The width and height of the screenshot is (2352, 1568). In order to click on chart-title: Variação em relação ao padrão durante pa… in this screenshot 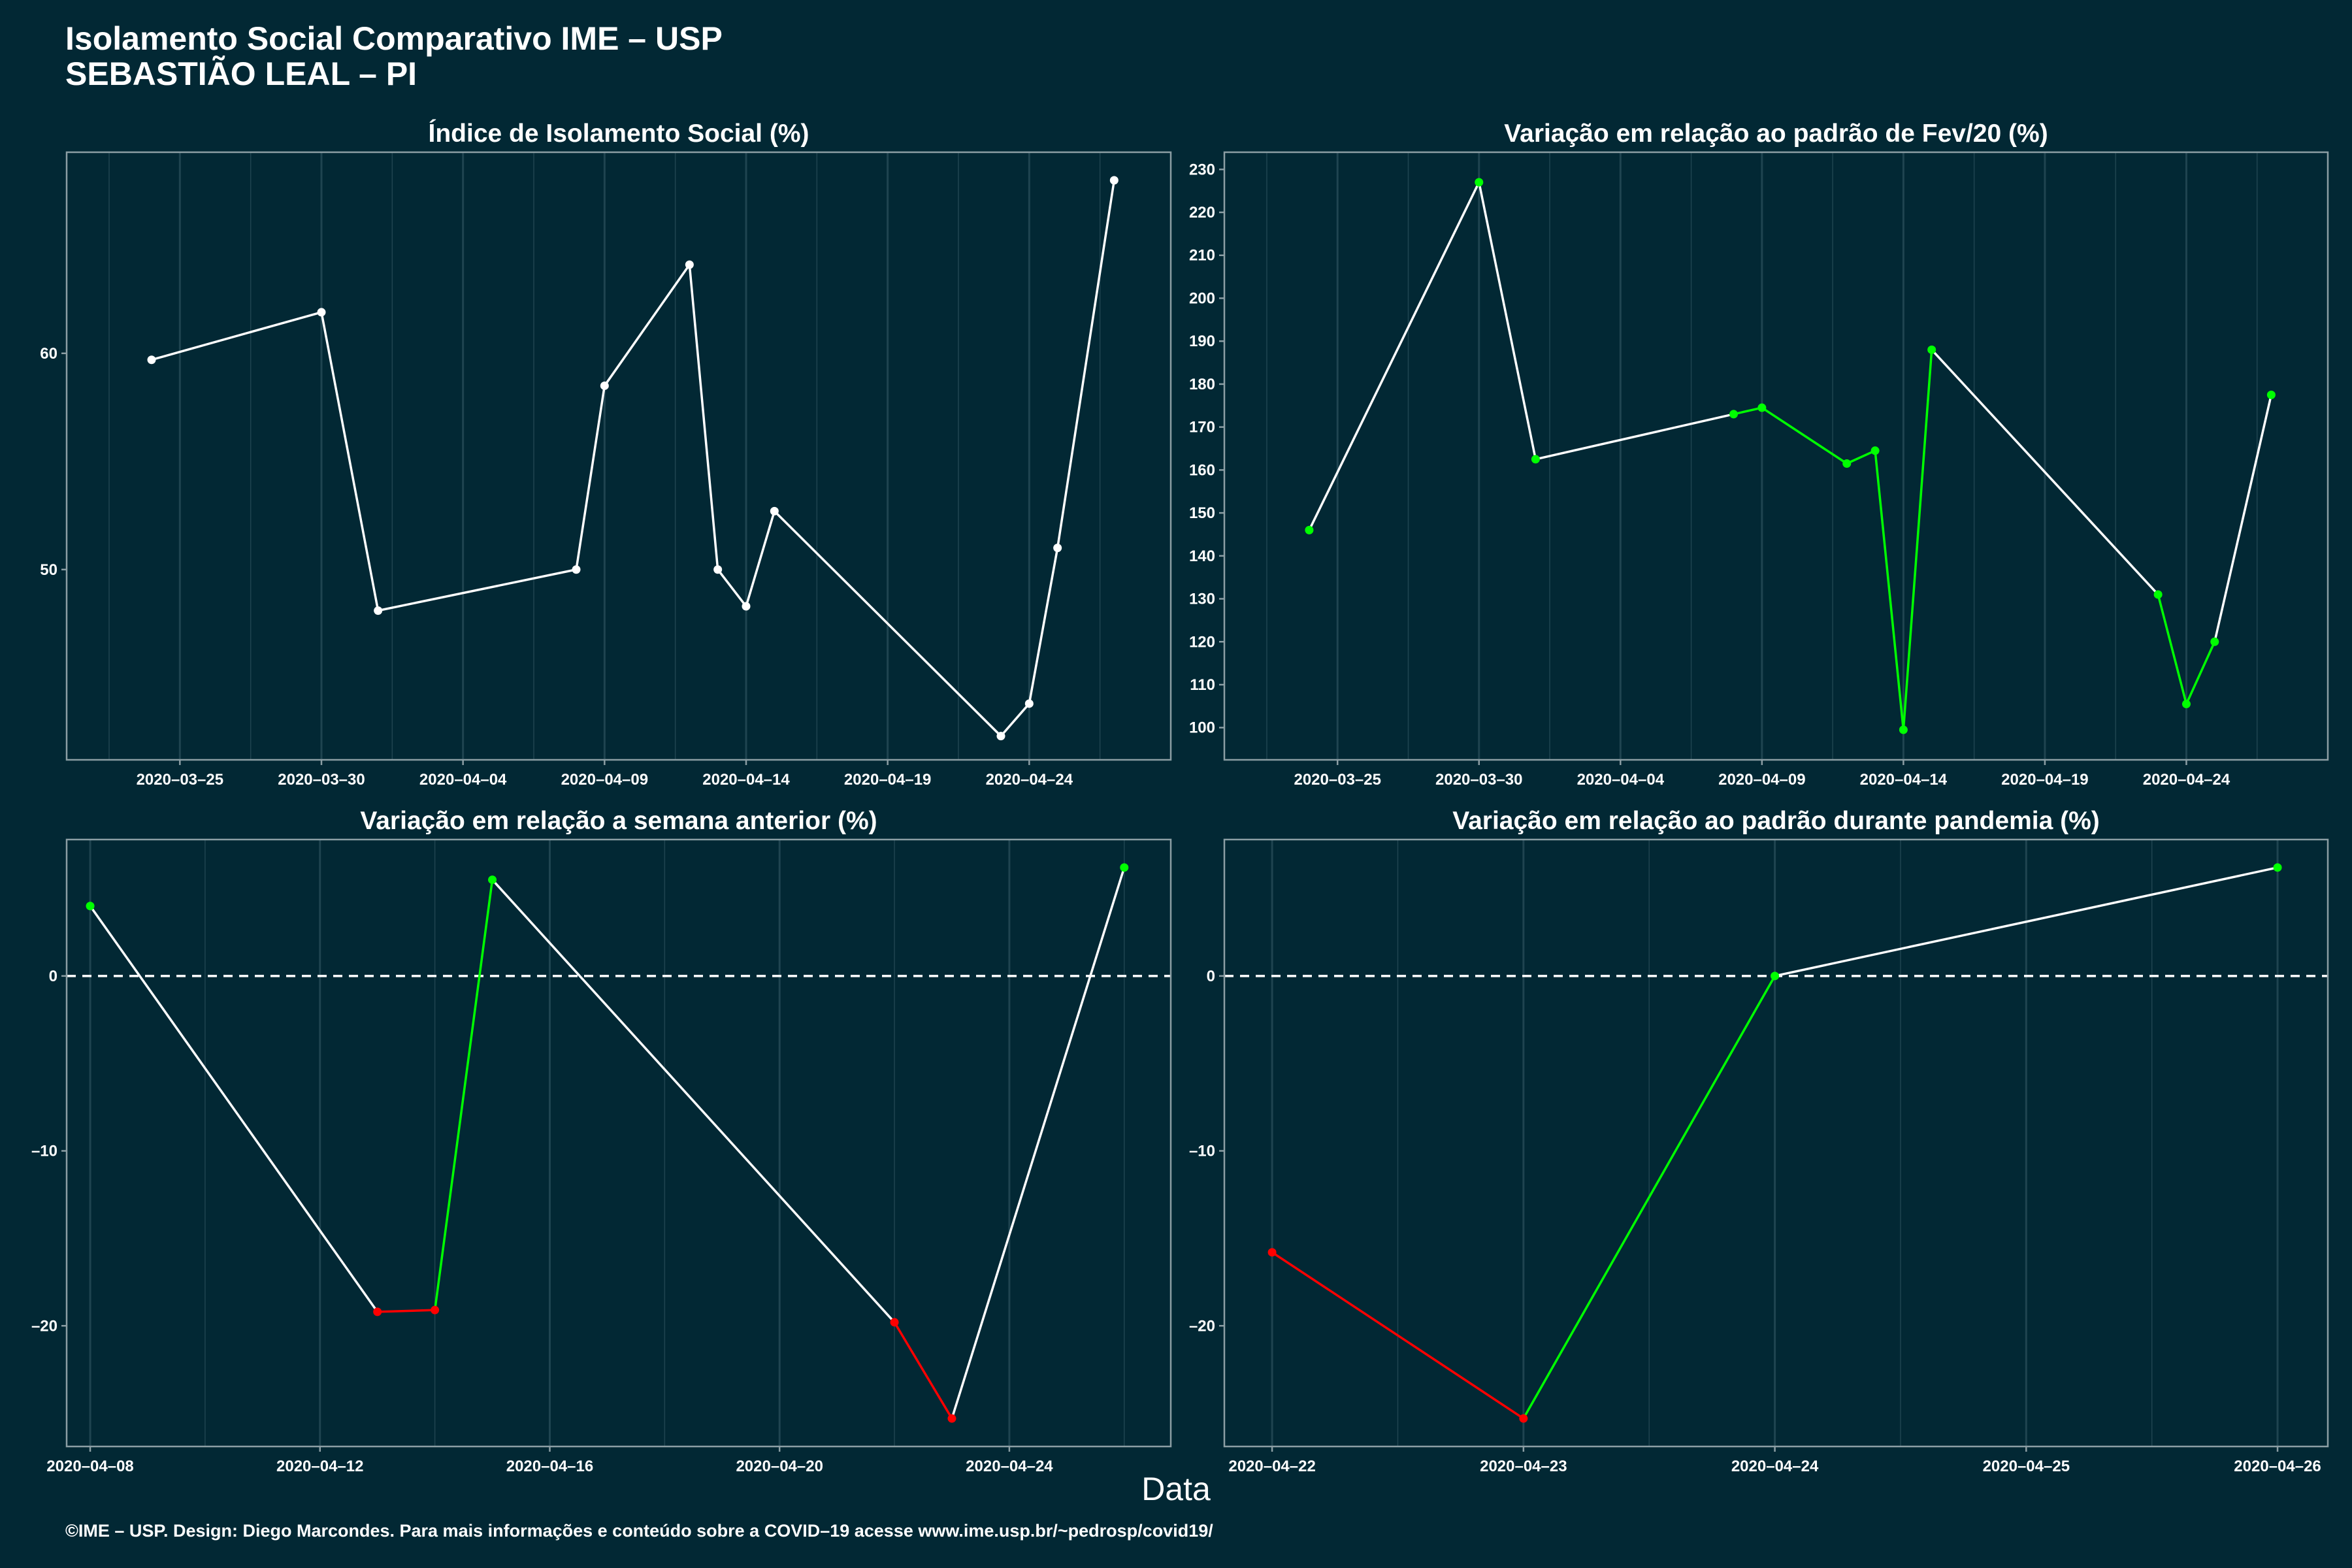, I will do `click(1776, 821)`.